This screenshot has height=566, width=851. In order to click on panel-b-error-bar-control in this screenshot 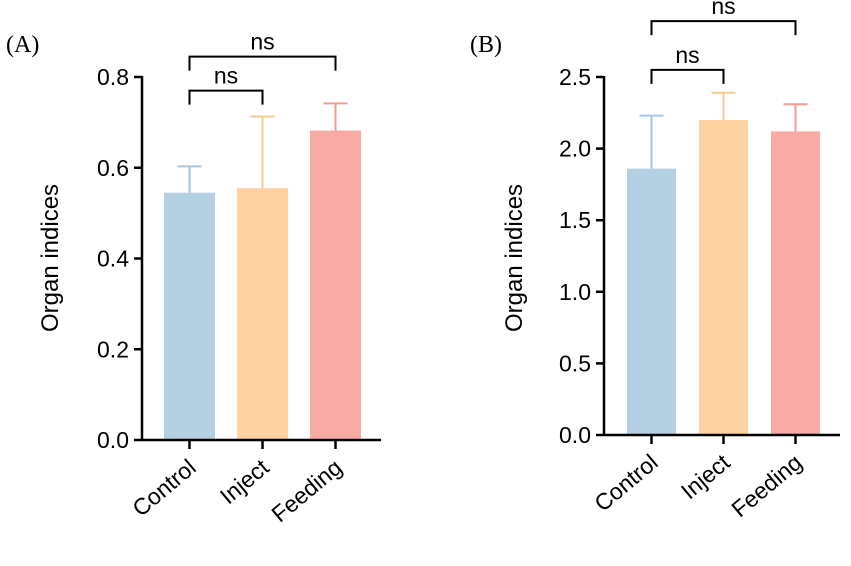, I will do `click(651, 141)`.